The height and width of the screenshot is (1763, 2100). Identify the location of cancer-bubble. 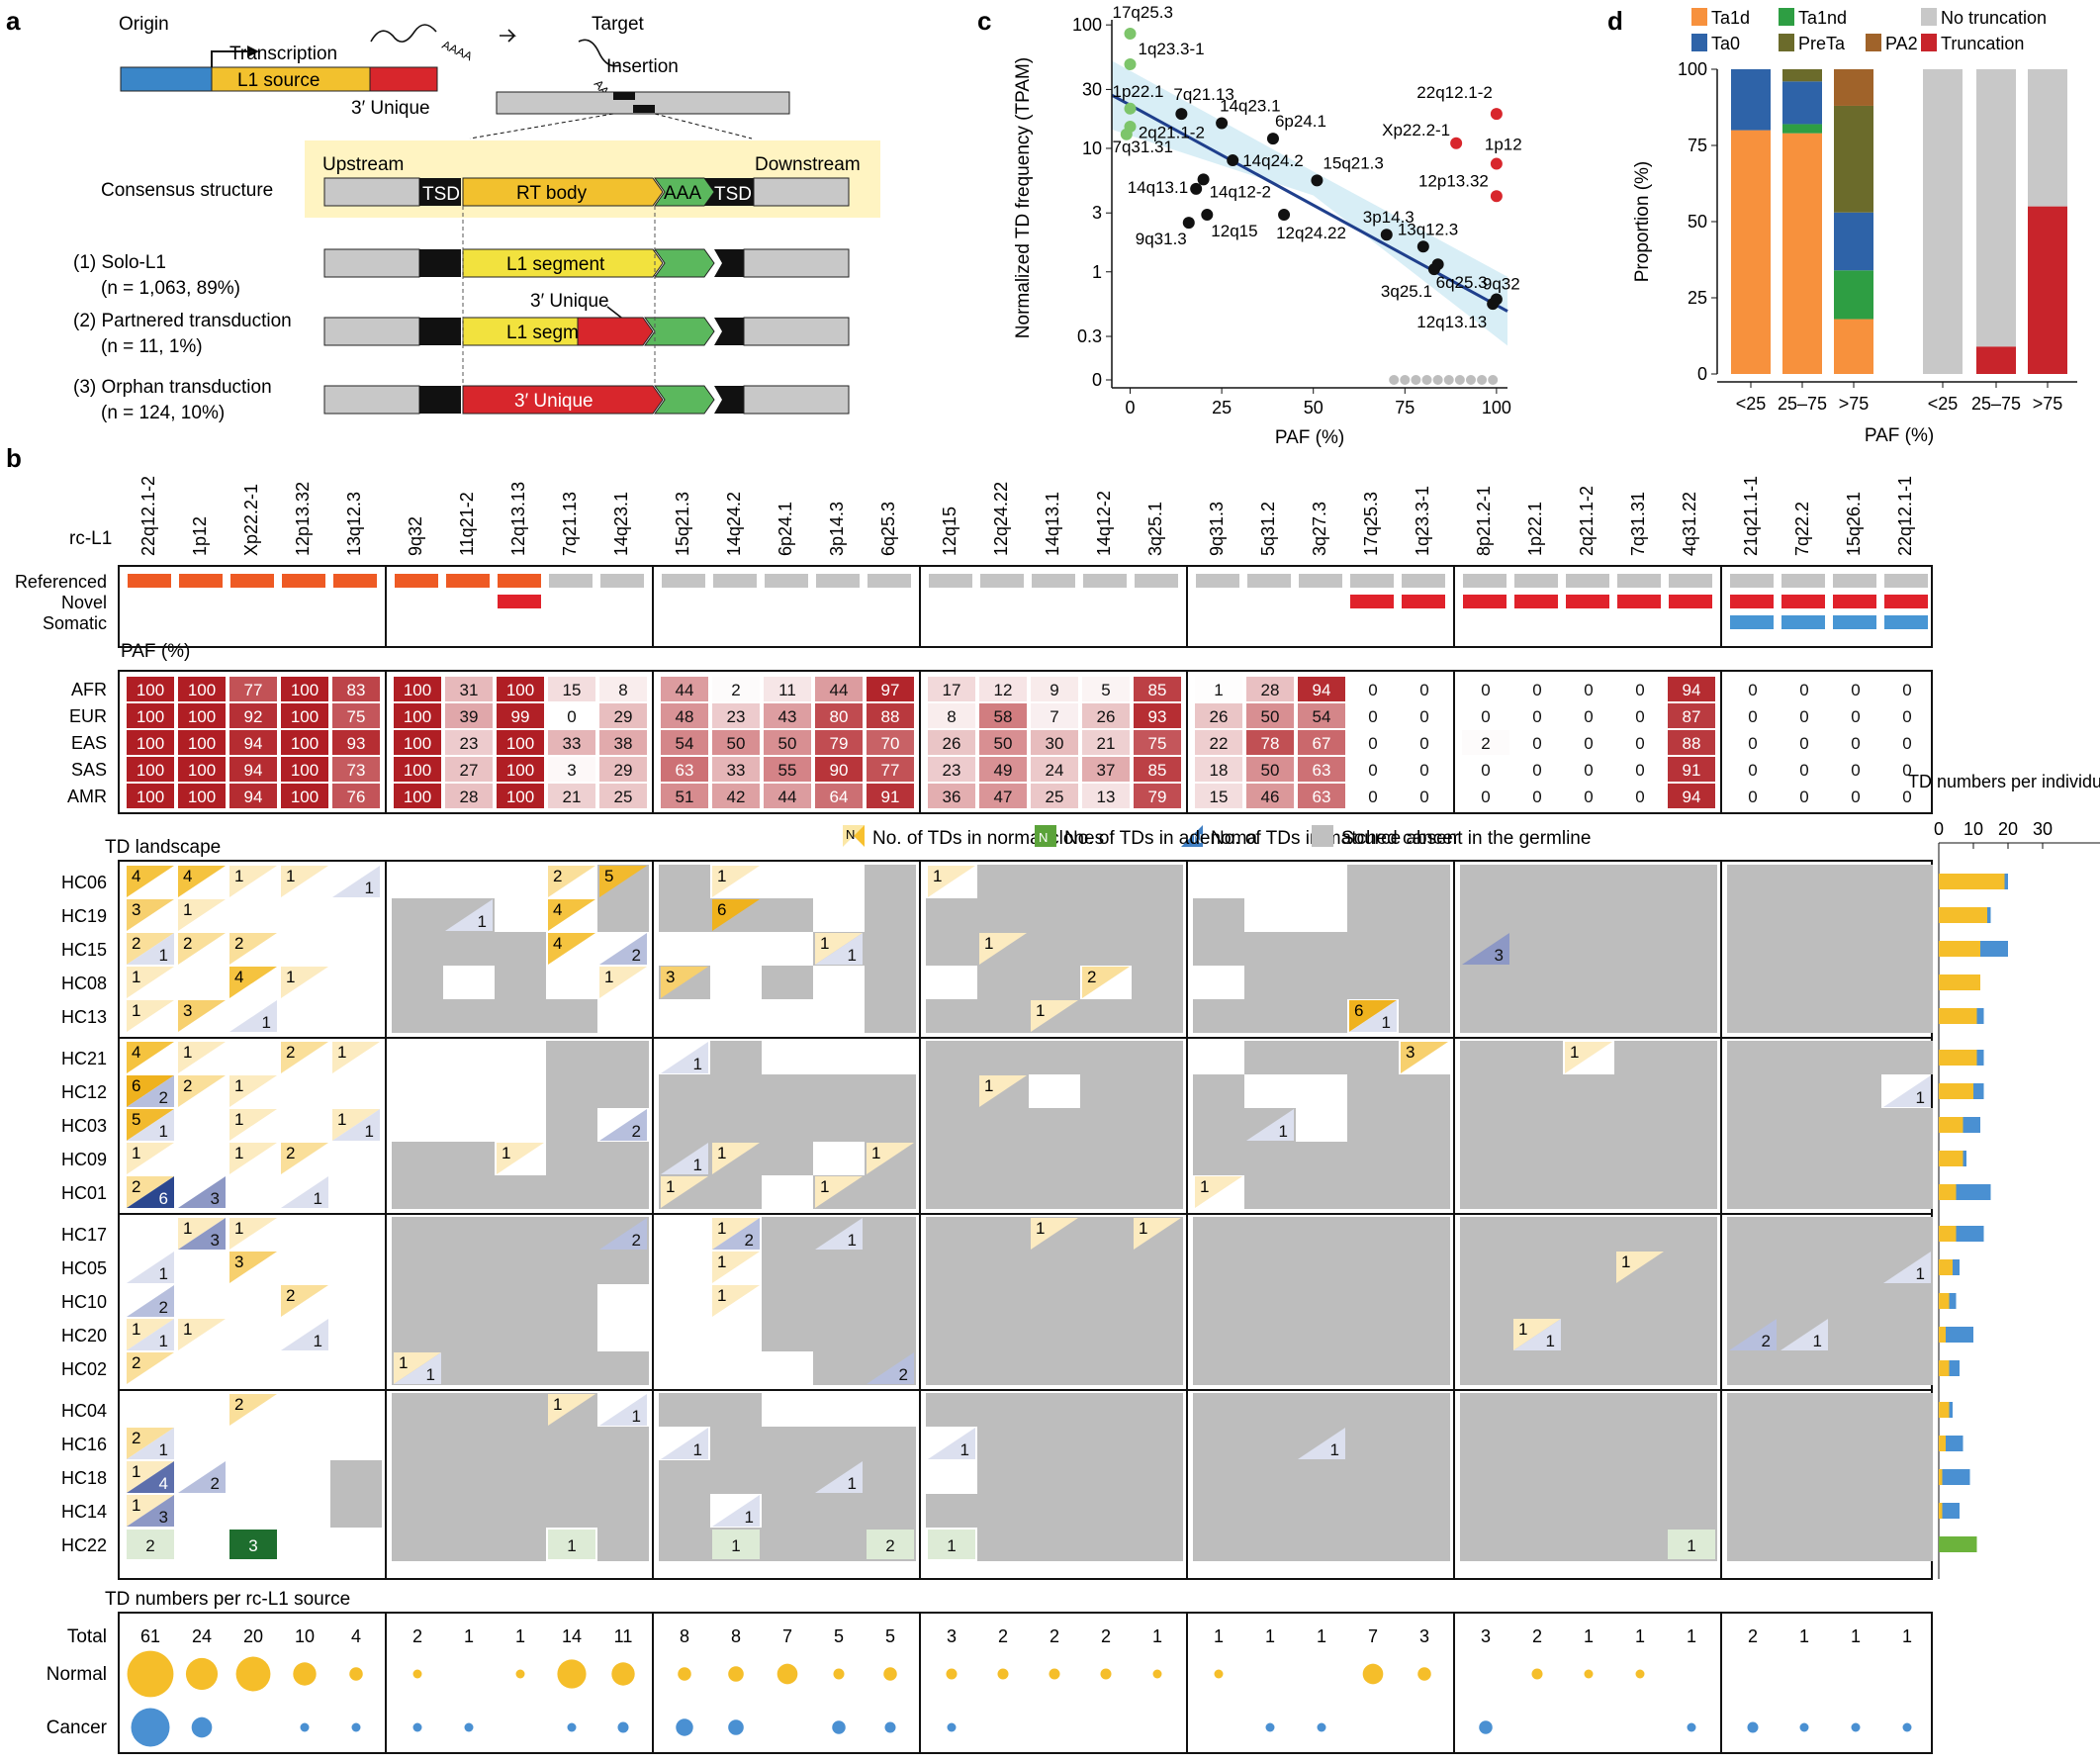
(1856, 1727).